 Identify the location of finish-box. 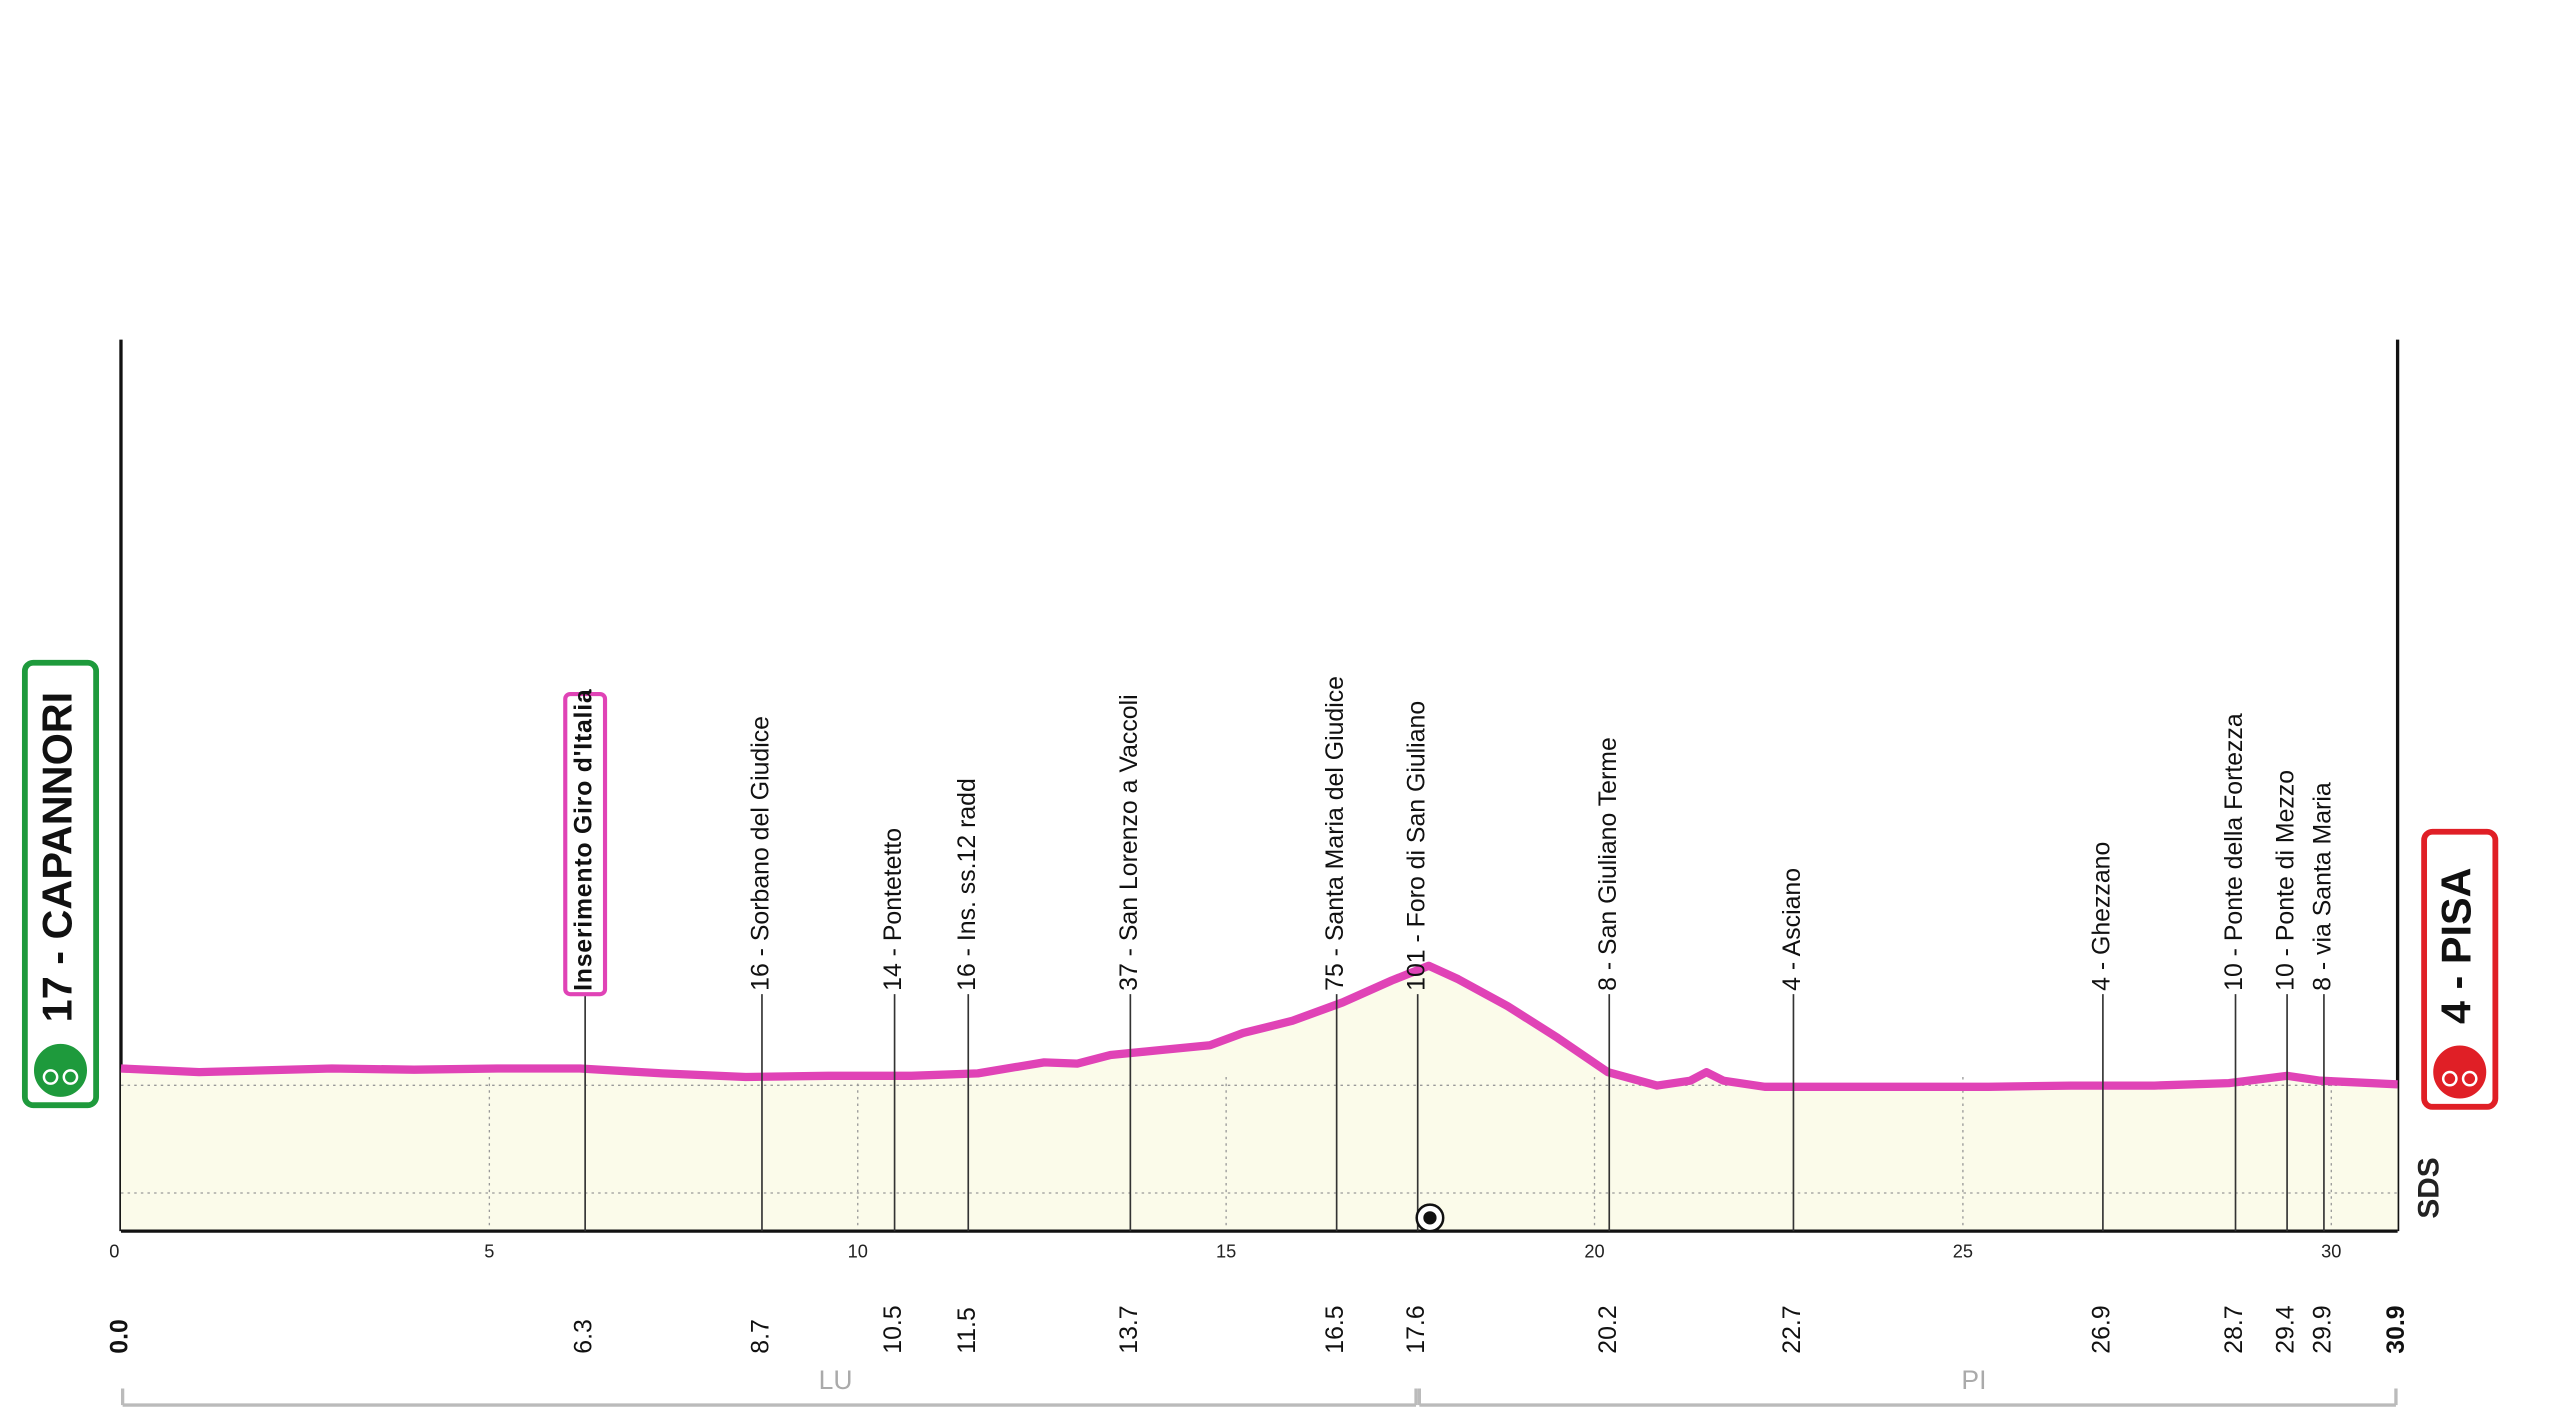
(2460, 969).